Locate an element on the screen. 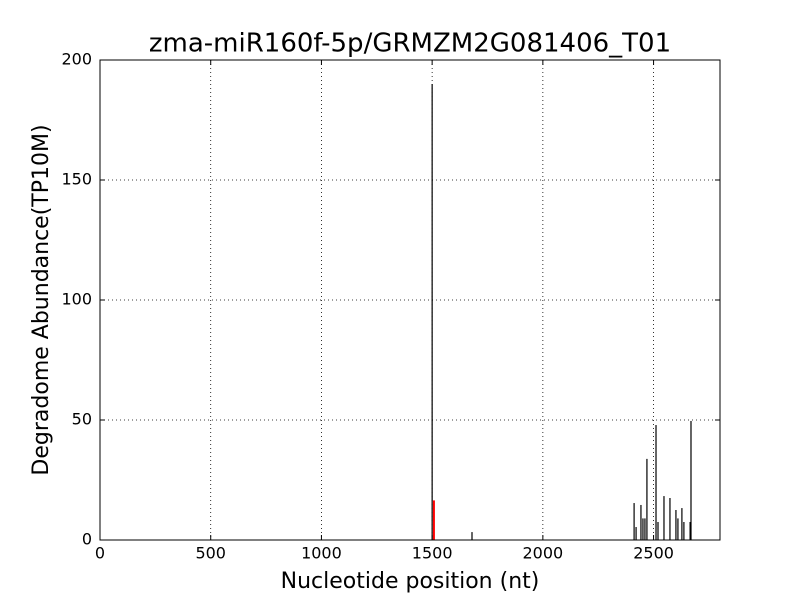  x-tick-label: 1500 is located at coordinates (432, 553).